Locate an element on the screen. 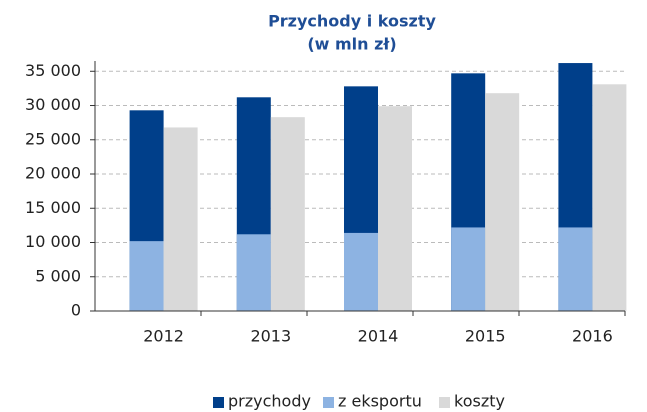  y-tick-label: 10 000 is located at coordinates (53, 241).